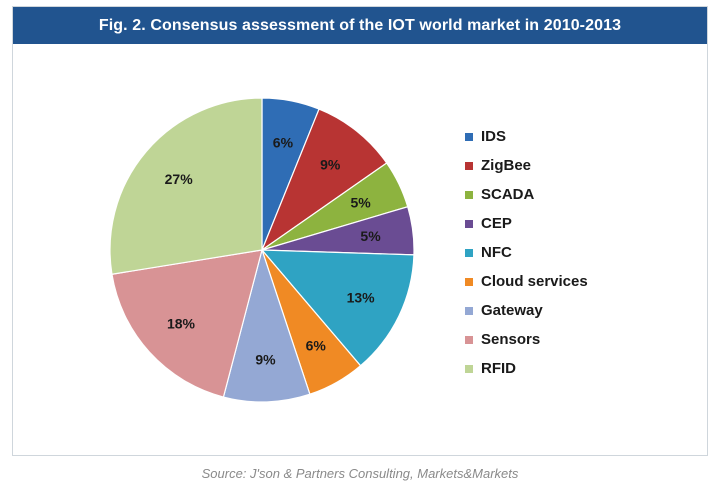 The width and height of the screenshot is (720, 495). Describe the element at coordinates (330, 164) in the screenshot. I see `pie-label-zigbee: 9%` at that location.